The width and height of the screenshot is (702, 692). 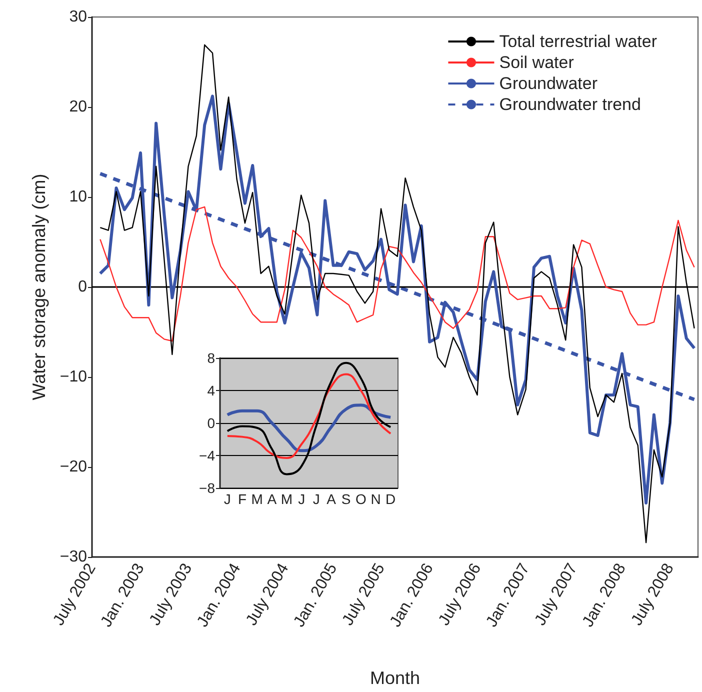 I want to click on legend-label: Total terrestrial water, so click(x=578, y=41).